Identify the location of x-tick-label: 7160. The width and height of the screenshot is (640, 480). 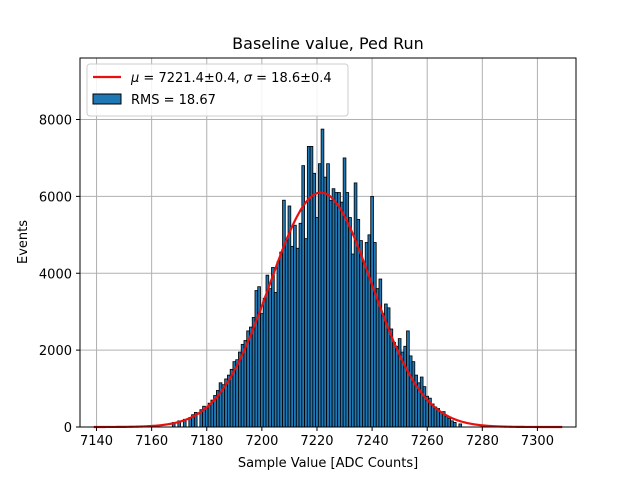
(151, 441).